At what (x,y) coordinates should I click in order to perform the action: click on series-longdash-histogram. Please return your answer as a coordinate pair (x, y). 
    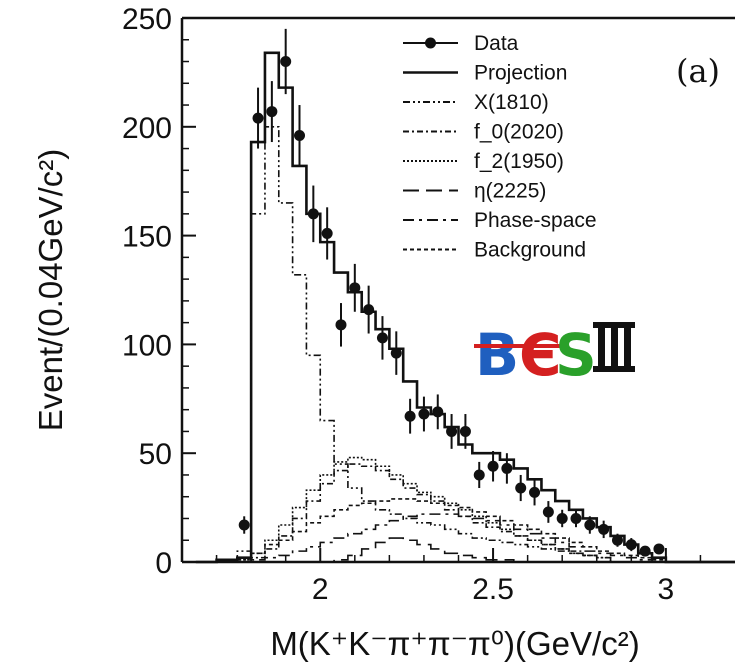
    Looking at the image, I should click on (431, 550).